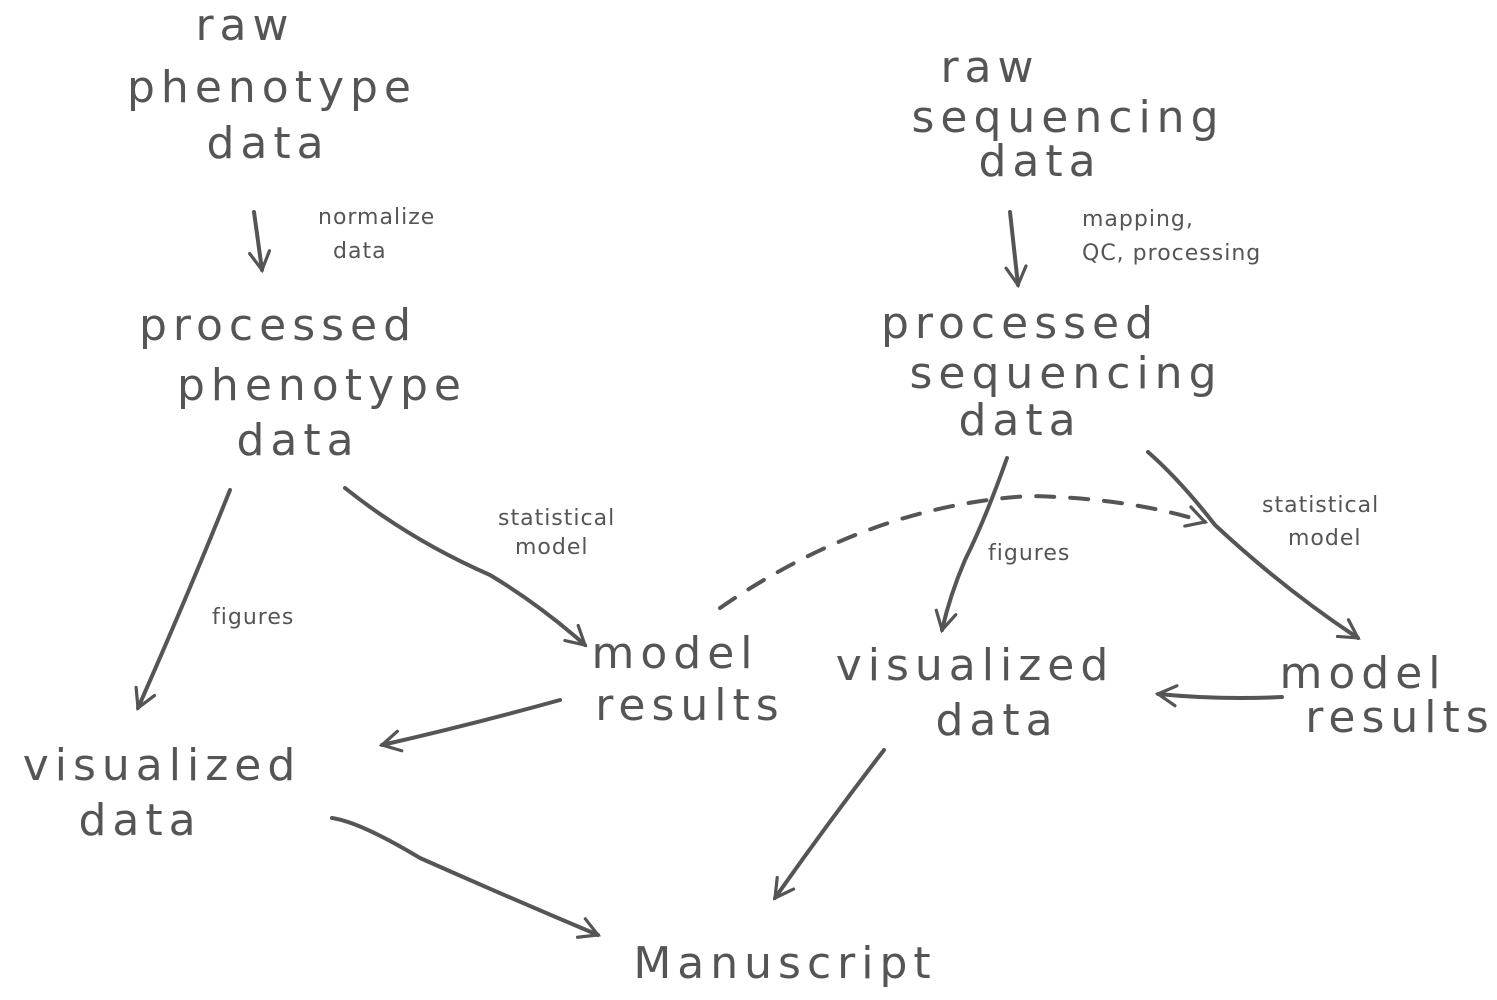 This screenshot has width=1497, height=1000. I want to click on arrow-raw-seq-to-processed-seq, so click(1016, 249).